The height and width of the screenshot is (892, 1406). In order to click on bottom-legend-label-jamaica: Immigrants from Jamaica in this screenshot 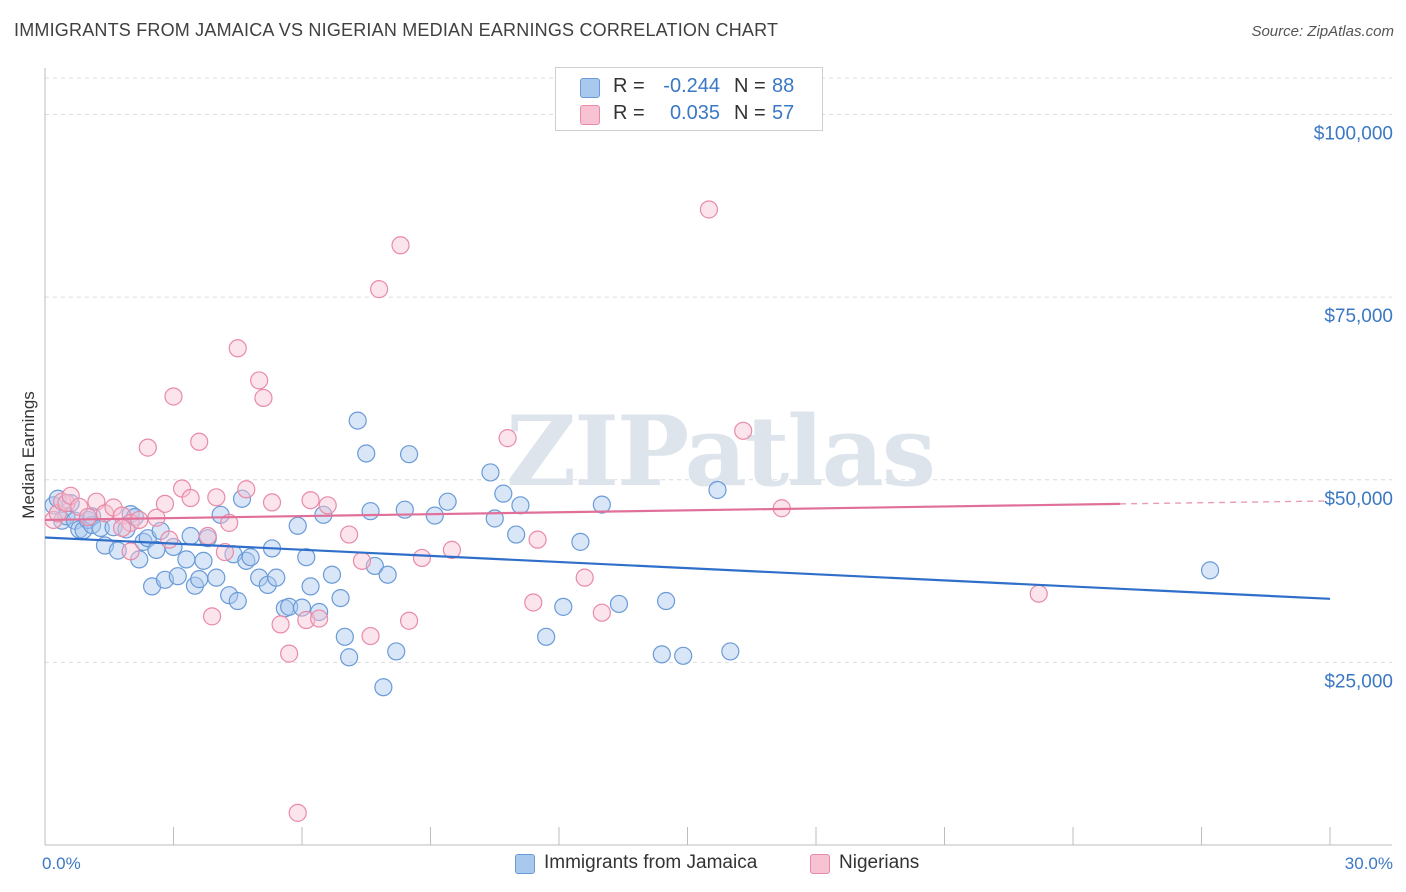, I will do `click(651, 862)`.